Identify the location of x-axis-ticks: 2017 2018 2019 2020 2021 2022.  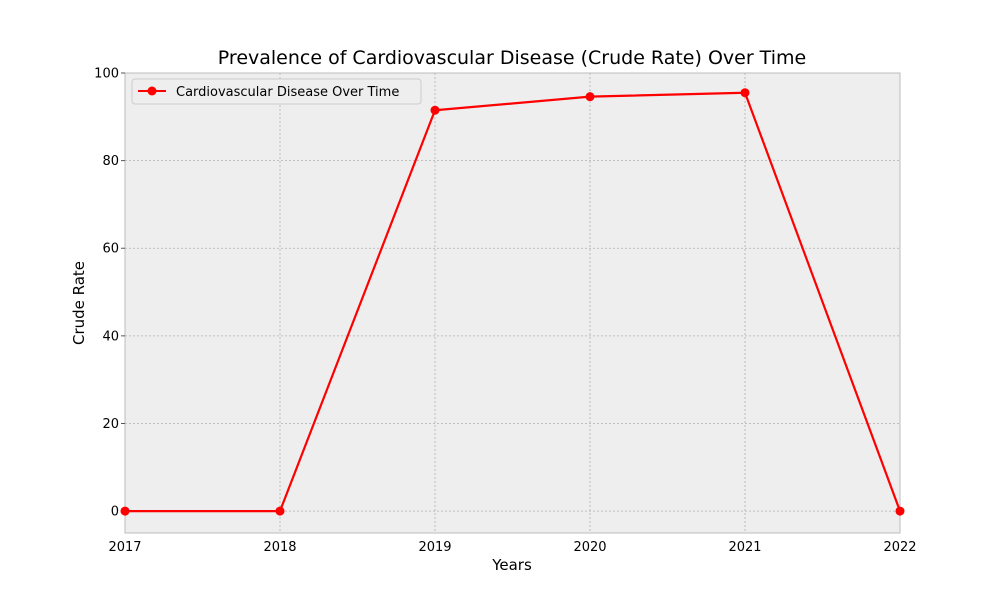
(512, 547).